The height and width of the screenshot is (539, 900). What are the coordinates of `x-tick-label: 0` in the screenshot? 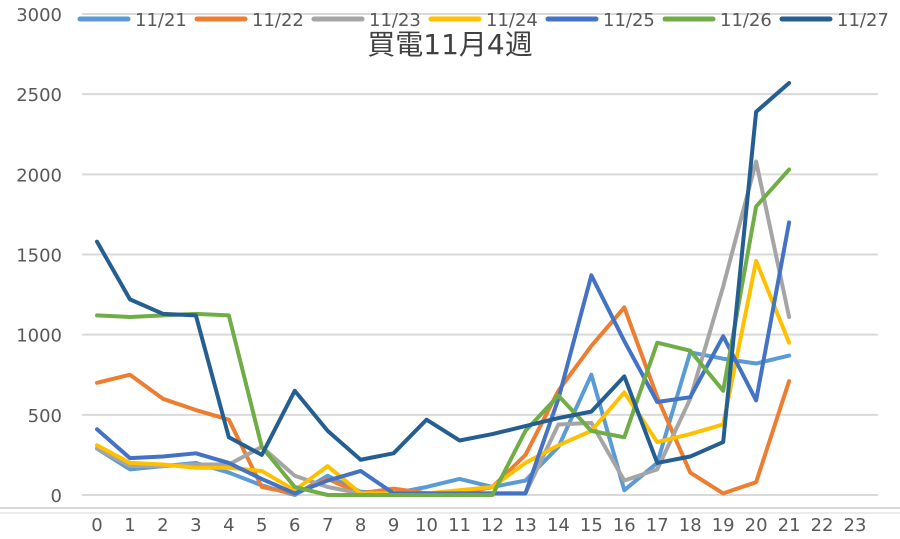 It's located at (96, 525).